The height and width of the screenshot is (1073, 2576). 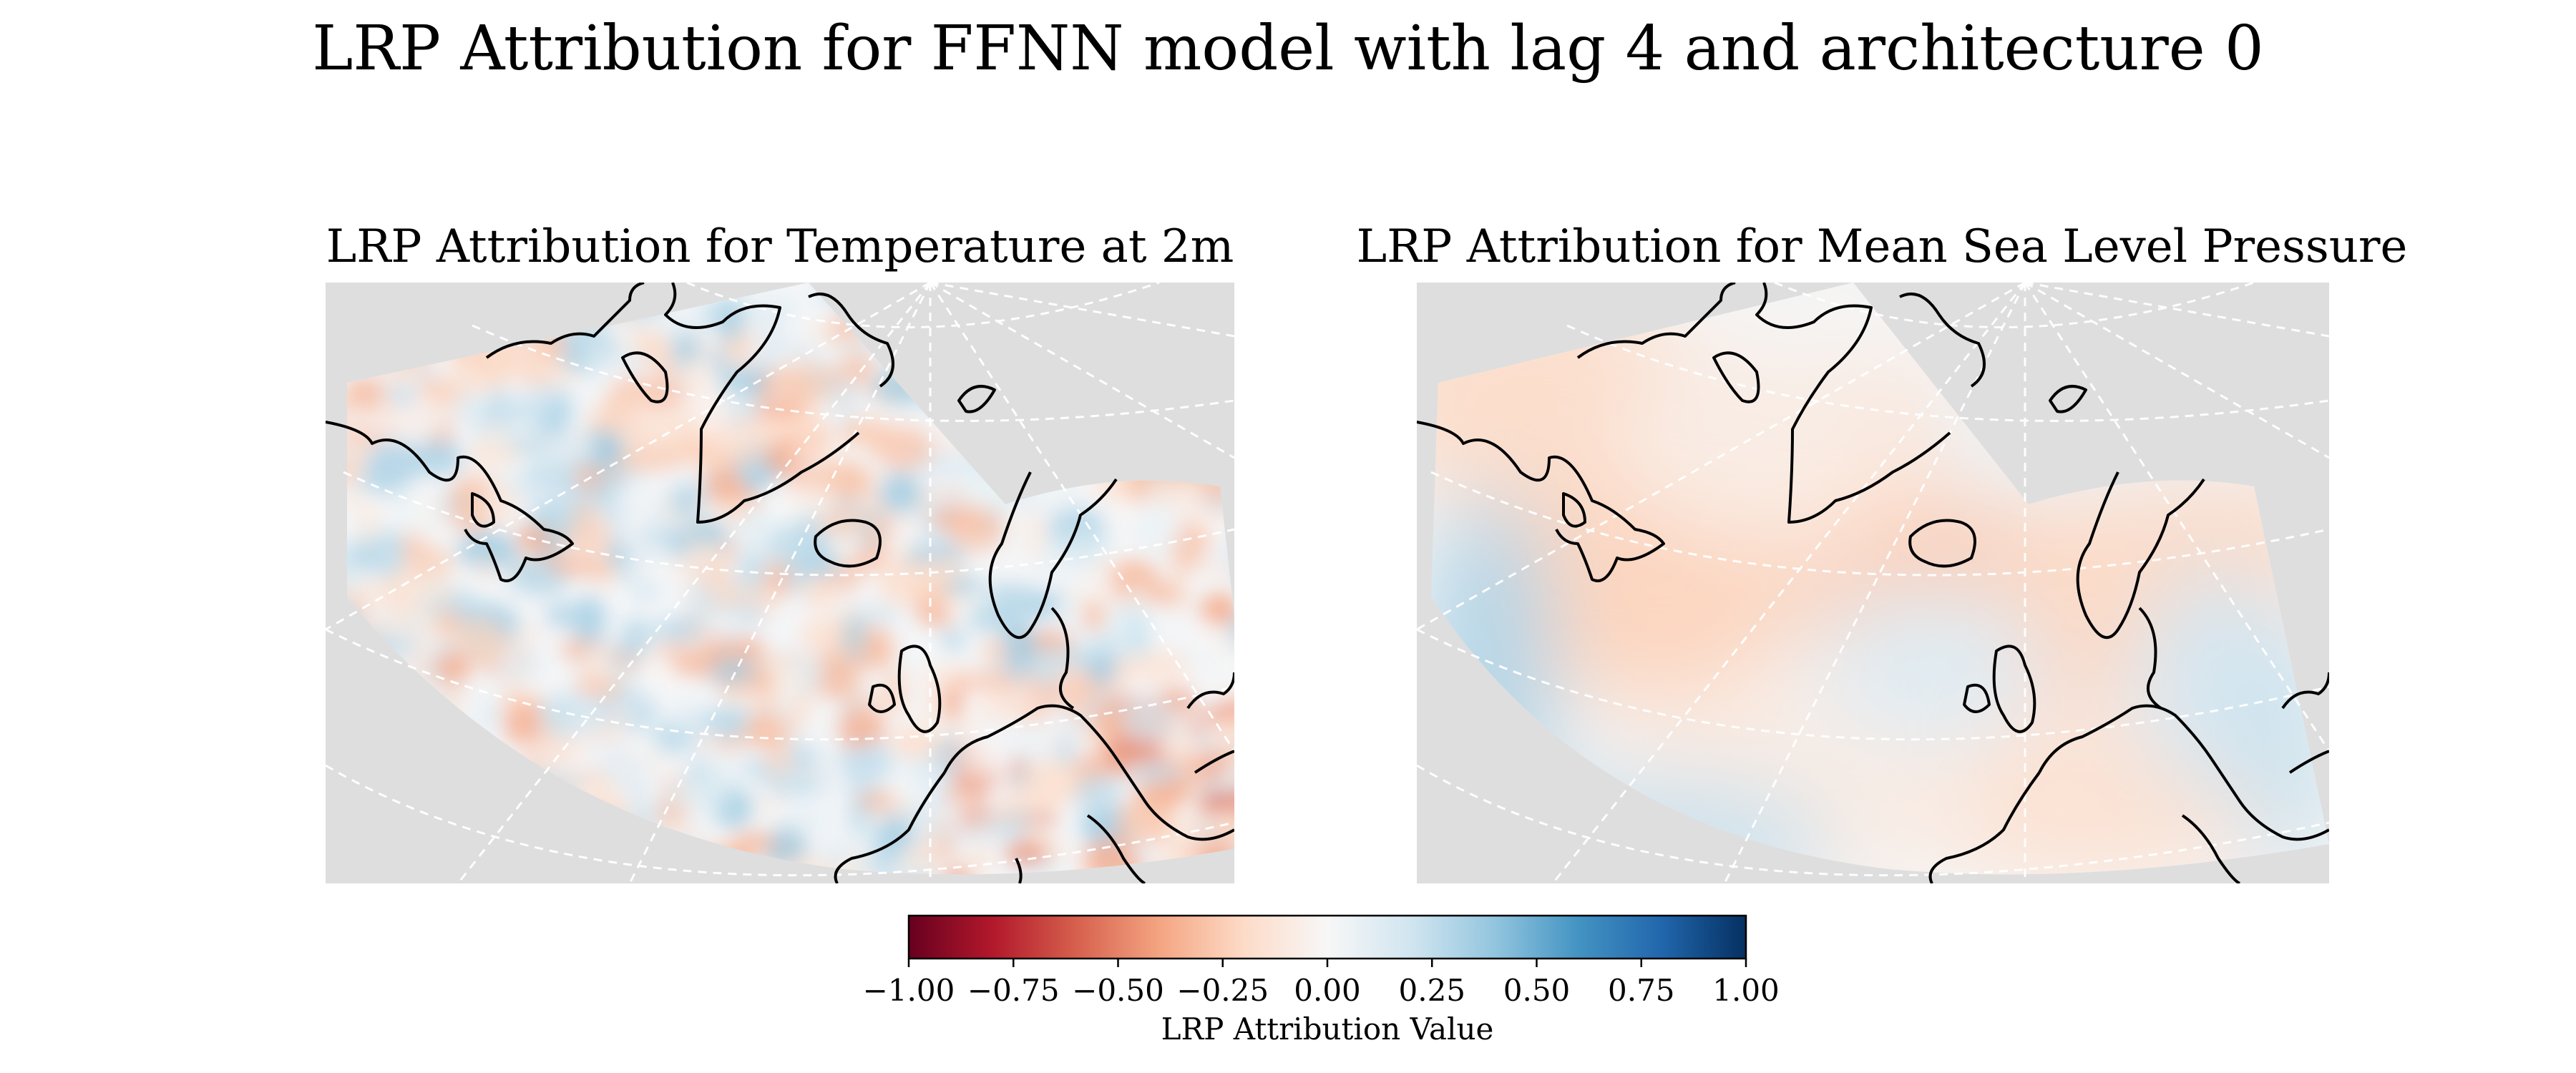 What do you see at coordinates (1641, 990) in the screenshot?
I see `colorbar-tick-label: 0.75` at bounding box center [1641, 990].